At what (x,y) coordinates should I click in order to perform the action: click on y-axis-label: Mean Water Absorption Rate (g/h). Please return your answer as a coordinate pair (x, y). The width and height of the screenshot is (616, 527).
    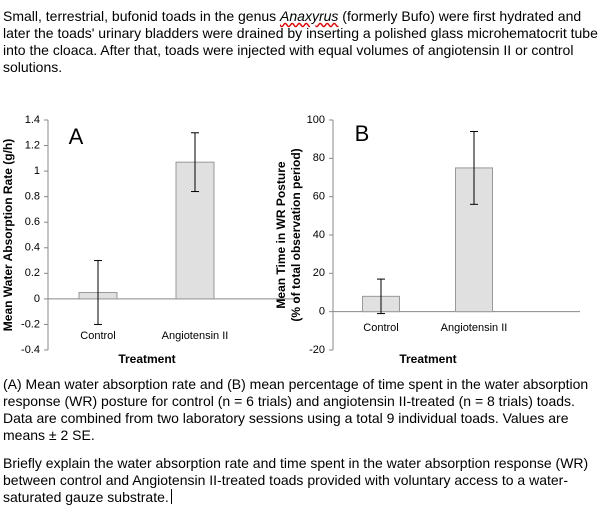
    Looking at the image, I should click on (8, 235).